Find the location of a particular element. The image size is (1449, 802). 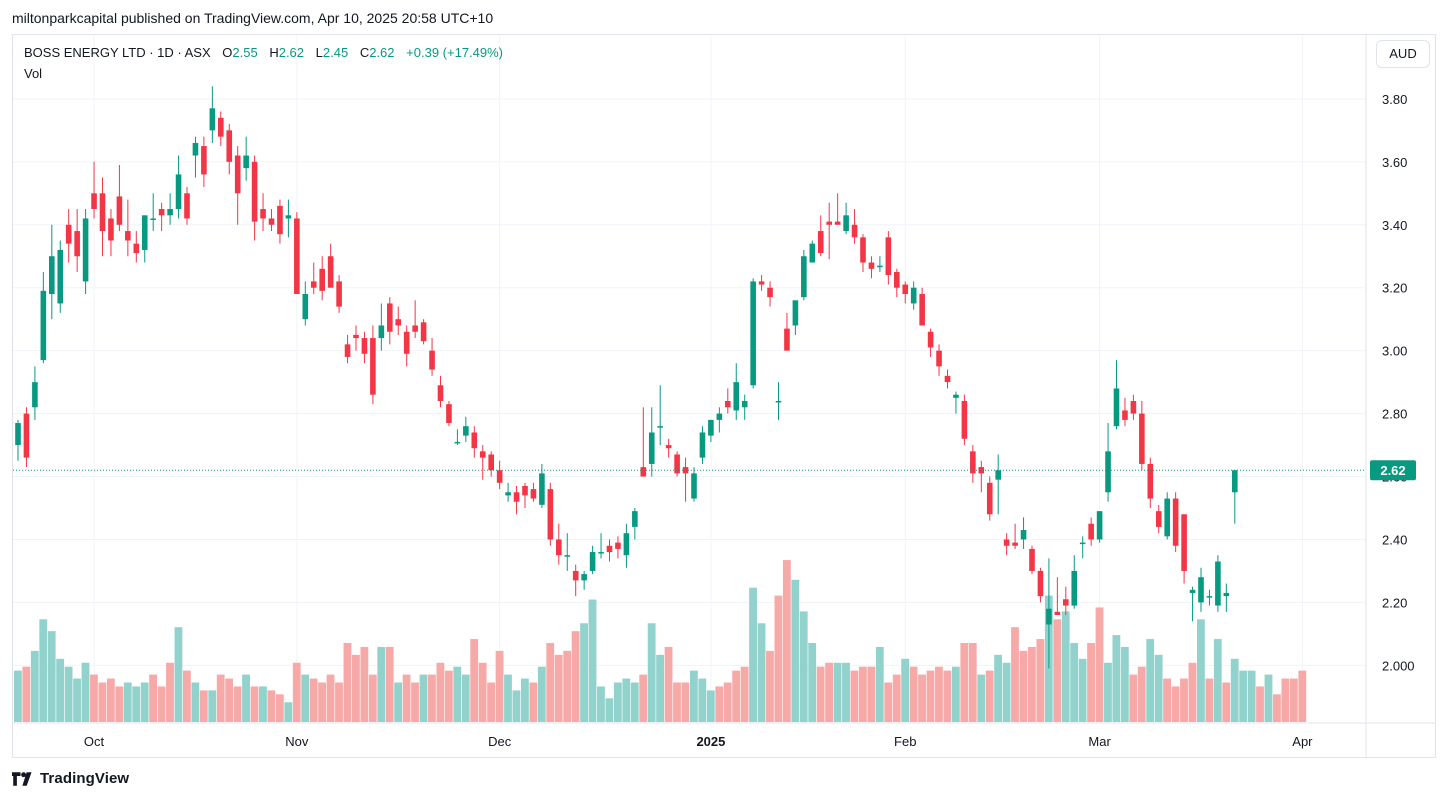

high-label: H is located at coordinates (274, 52).